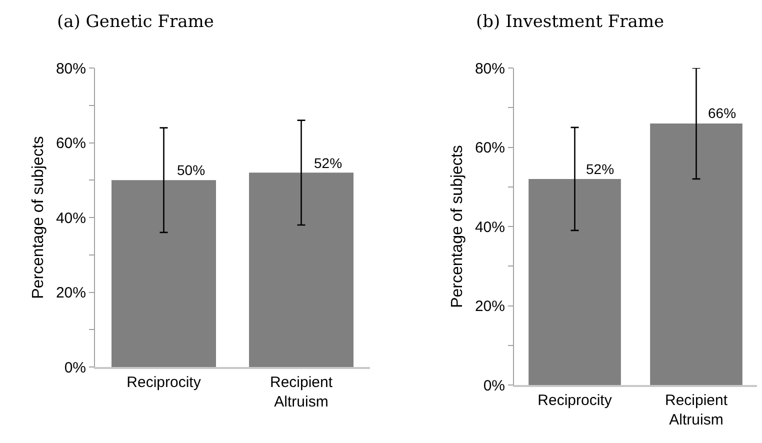 The image size is (762, 443). What do you see at coordinates (135, 22) in the screenshot?
I see `chart-title: (a) Genetic Frame` at bounding box center [135, 22].